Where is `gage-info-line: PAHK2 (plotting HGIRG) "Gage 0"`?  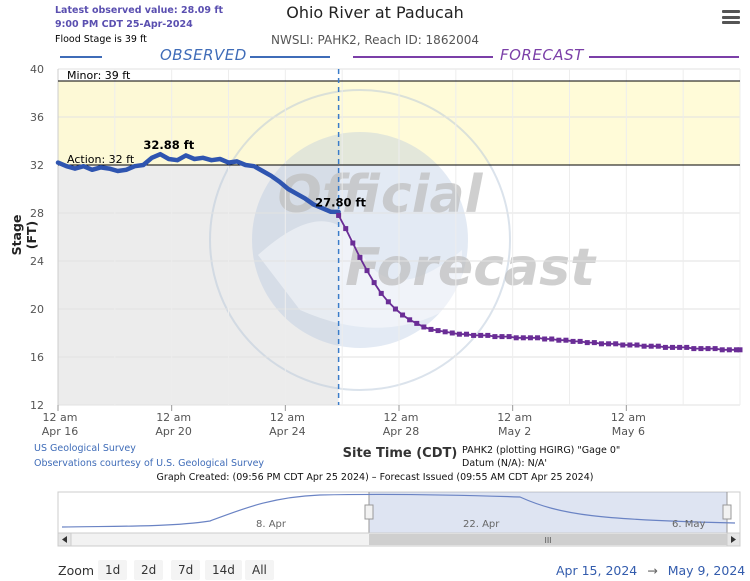 gage-info-line: PAHK2 (plotting HGIRG) "Gage 0" is located at coordinates (541, 450).